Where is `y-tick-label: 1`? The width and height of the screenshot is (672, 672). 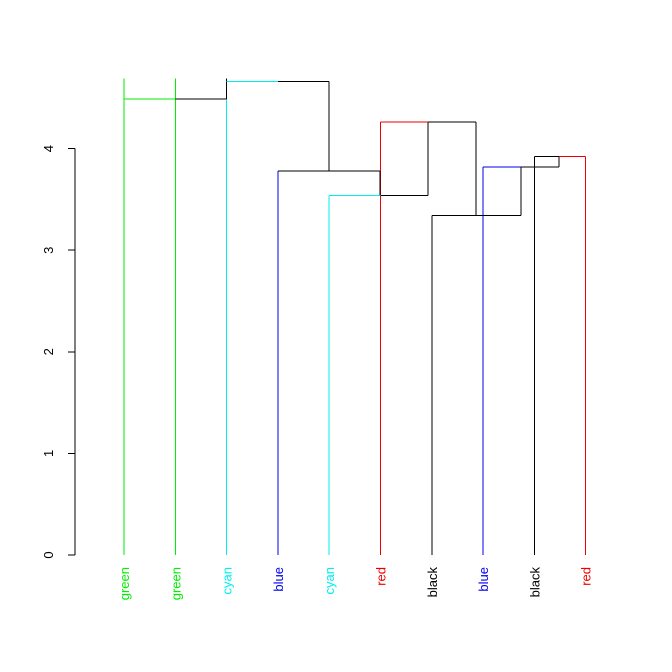 y-tick-label: 1 is located at coordinates (48, 453).